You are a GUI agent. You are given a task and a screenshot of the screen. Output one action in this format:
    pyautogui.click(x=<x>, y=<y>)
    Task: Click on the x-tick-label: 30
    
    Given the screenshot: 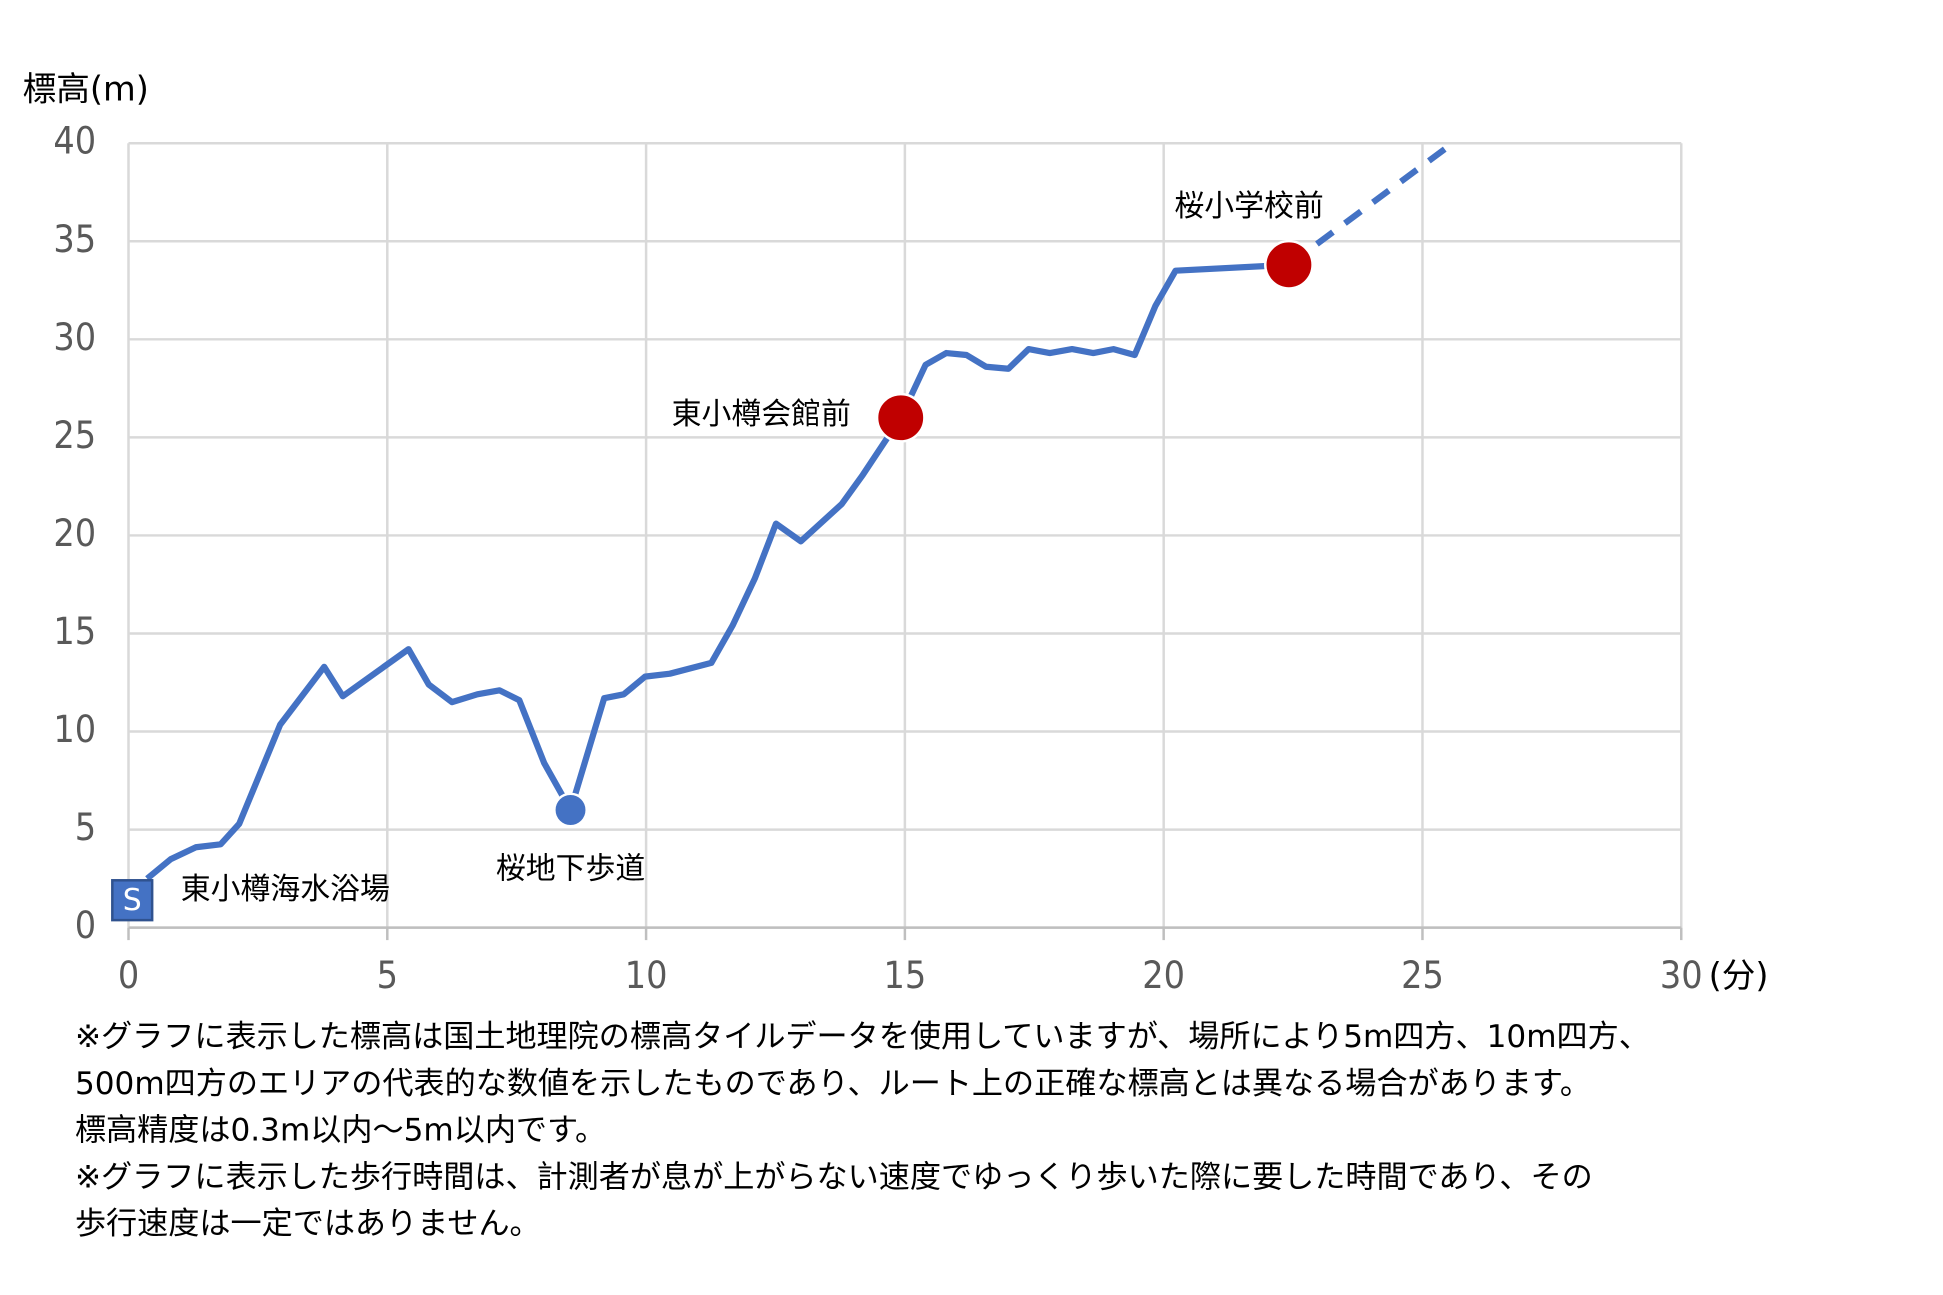 What is the action you would take?
    pyautogui.click(x=1681, y=975)
    